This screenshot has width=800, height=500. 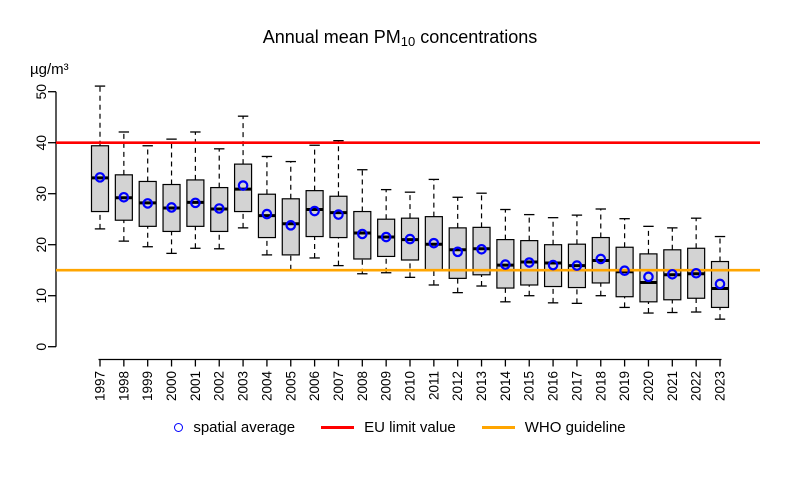 I want to click on eu-limit-line-icon, so click(x=338, y=427).